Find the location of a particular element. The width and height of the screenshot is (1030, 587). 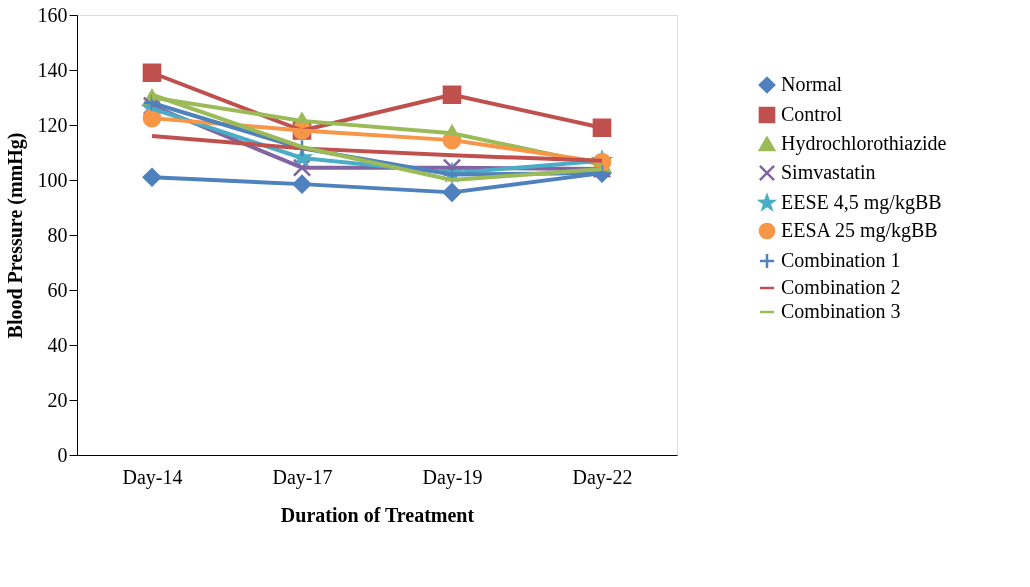

y-tick-label: 0 is located at coordinates (62, 454).